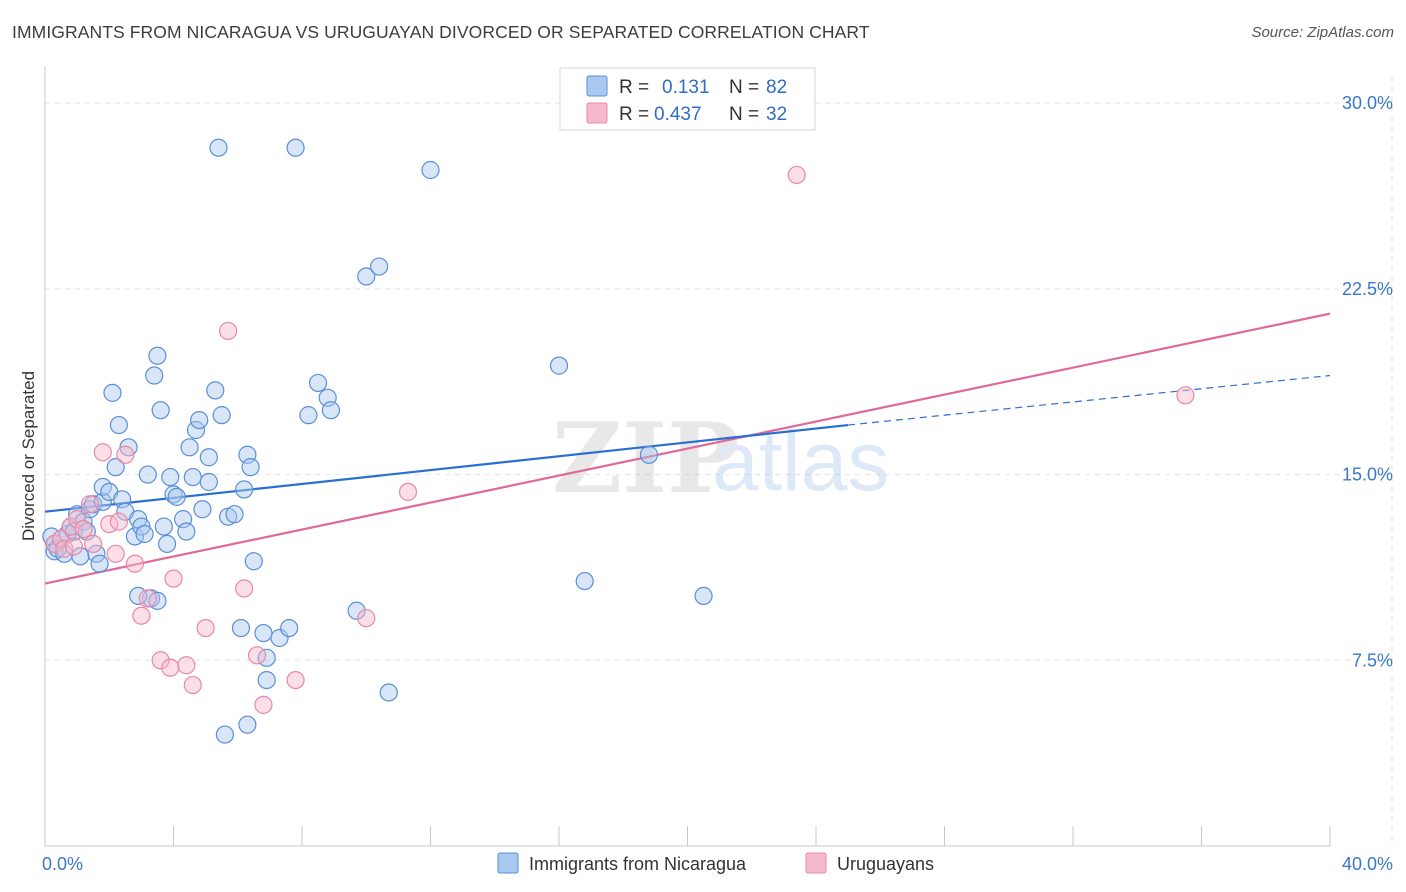  What do you see at coordinates (1322, 32) in the screenshot?
I see `source-credit: Source: ZipAtlas.com` at bounding box center [1322, 32].